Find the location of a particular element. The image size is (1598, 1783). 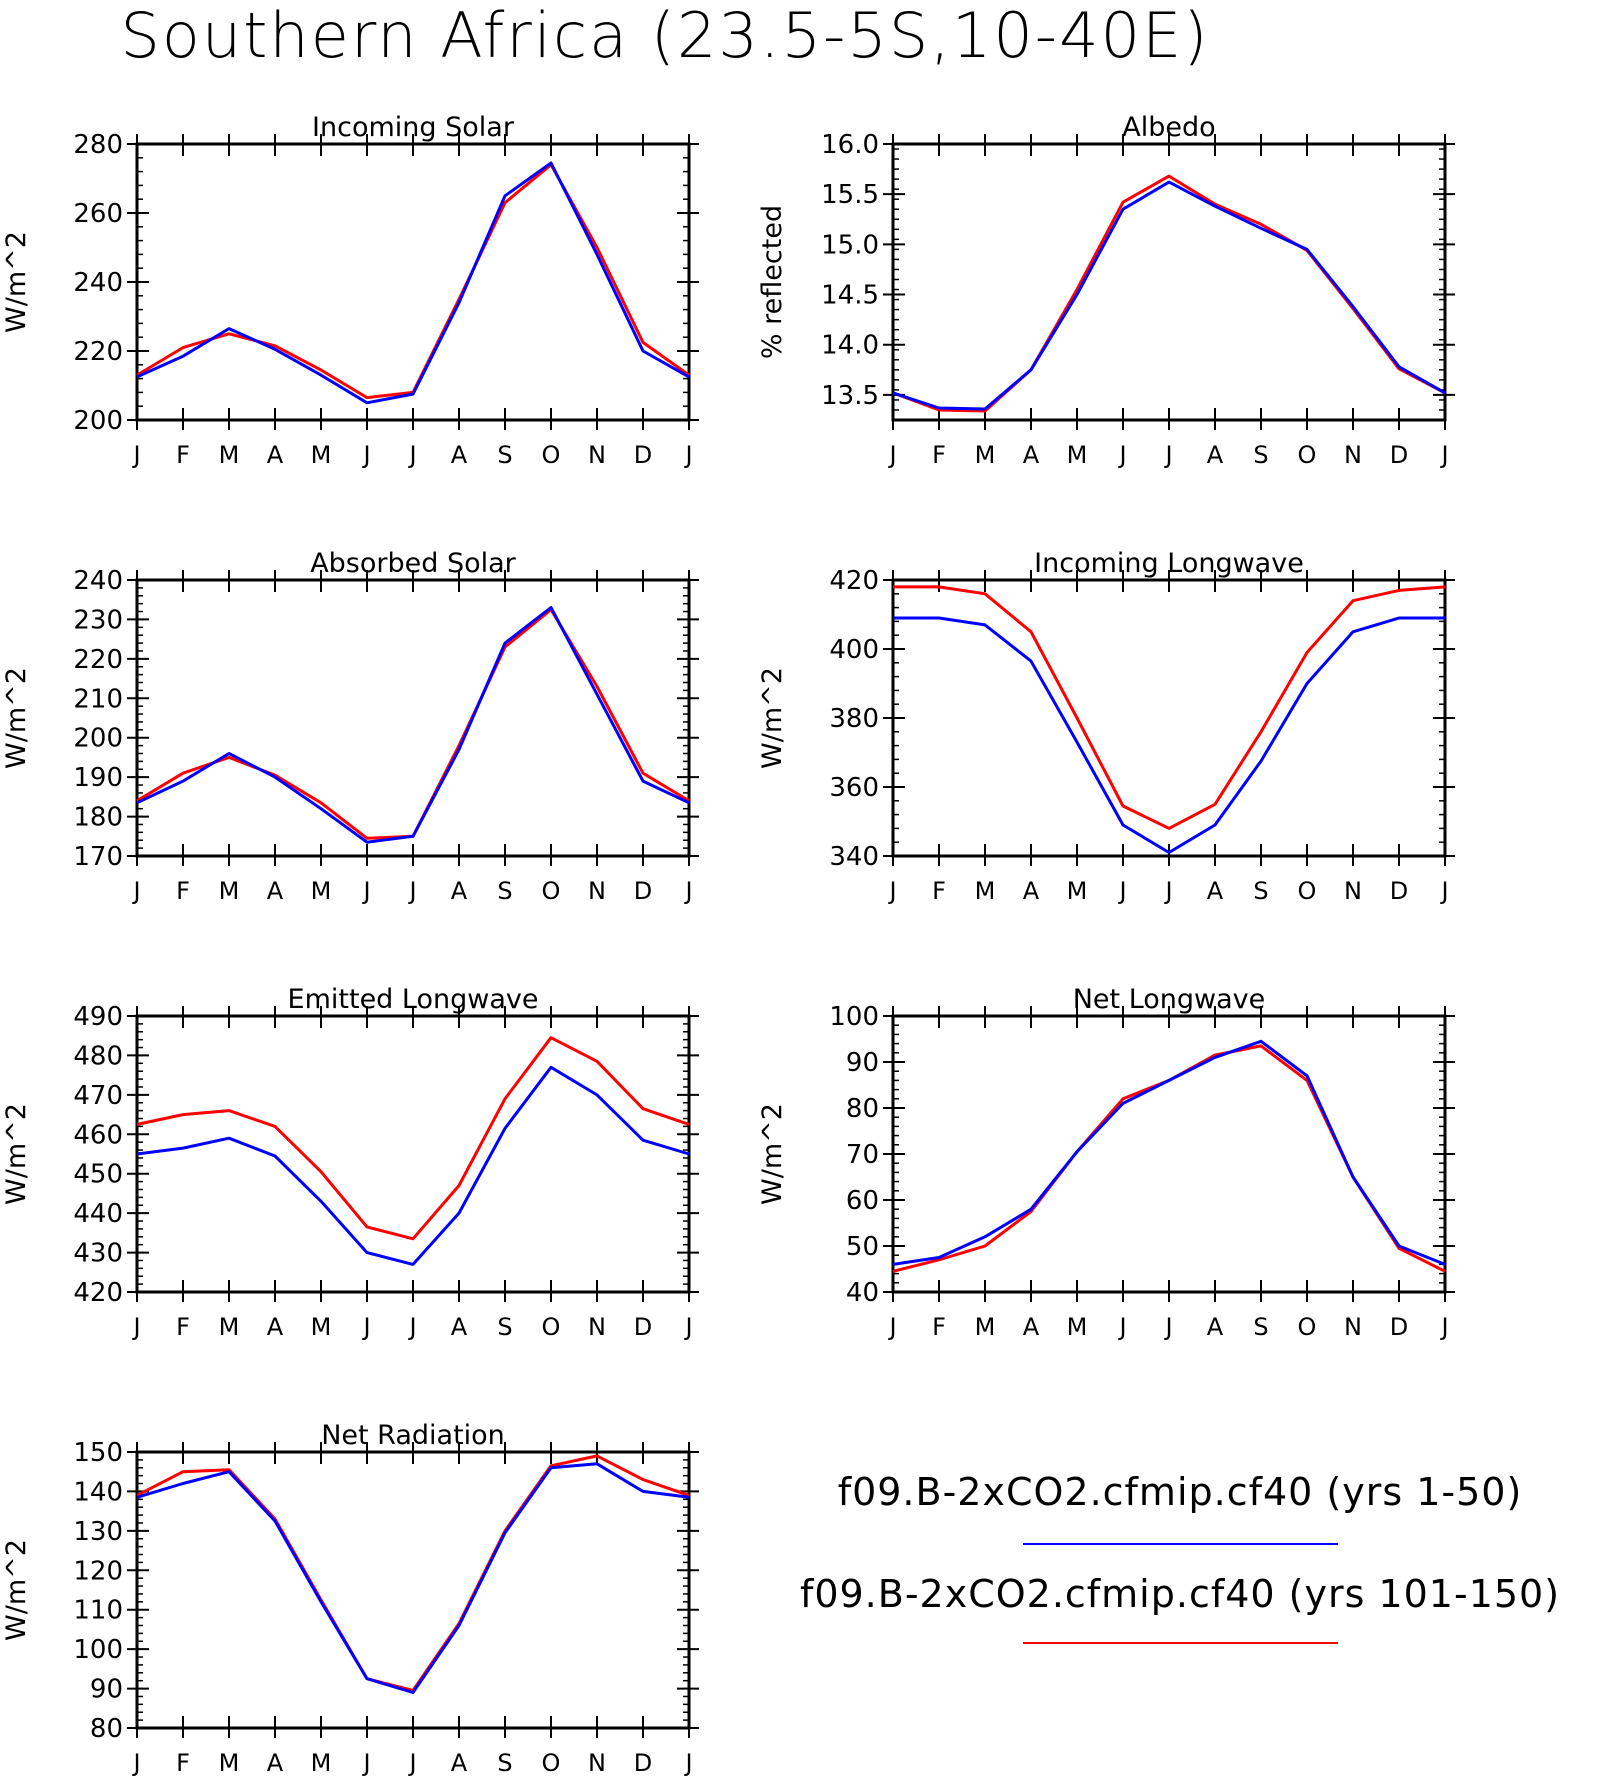

y-tick-label: 15.0 is located at coordinates (850, 245).